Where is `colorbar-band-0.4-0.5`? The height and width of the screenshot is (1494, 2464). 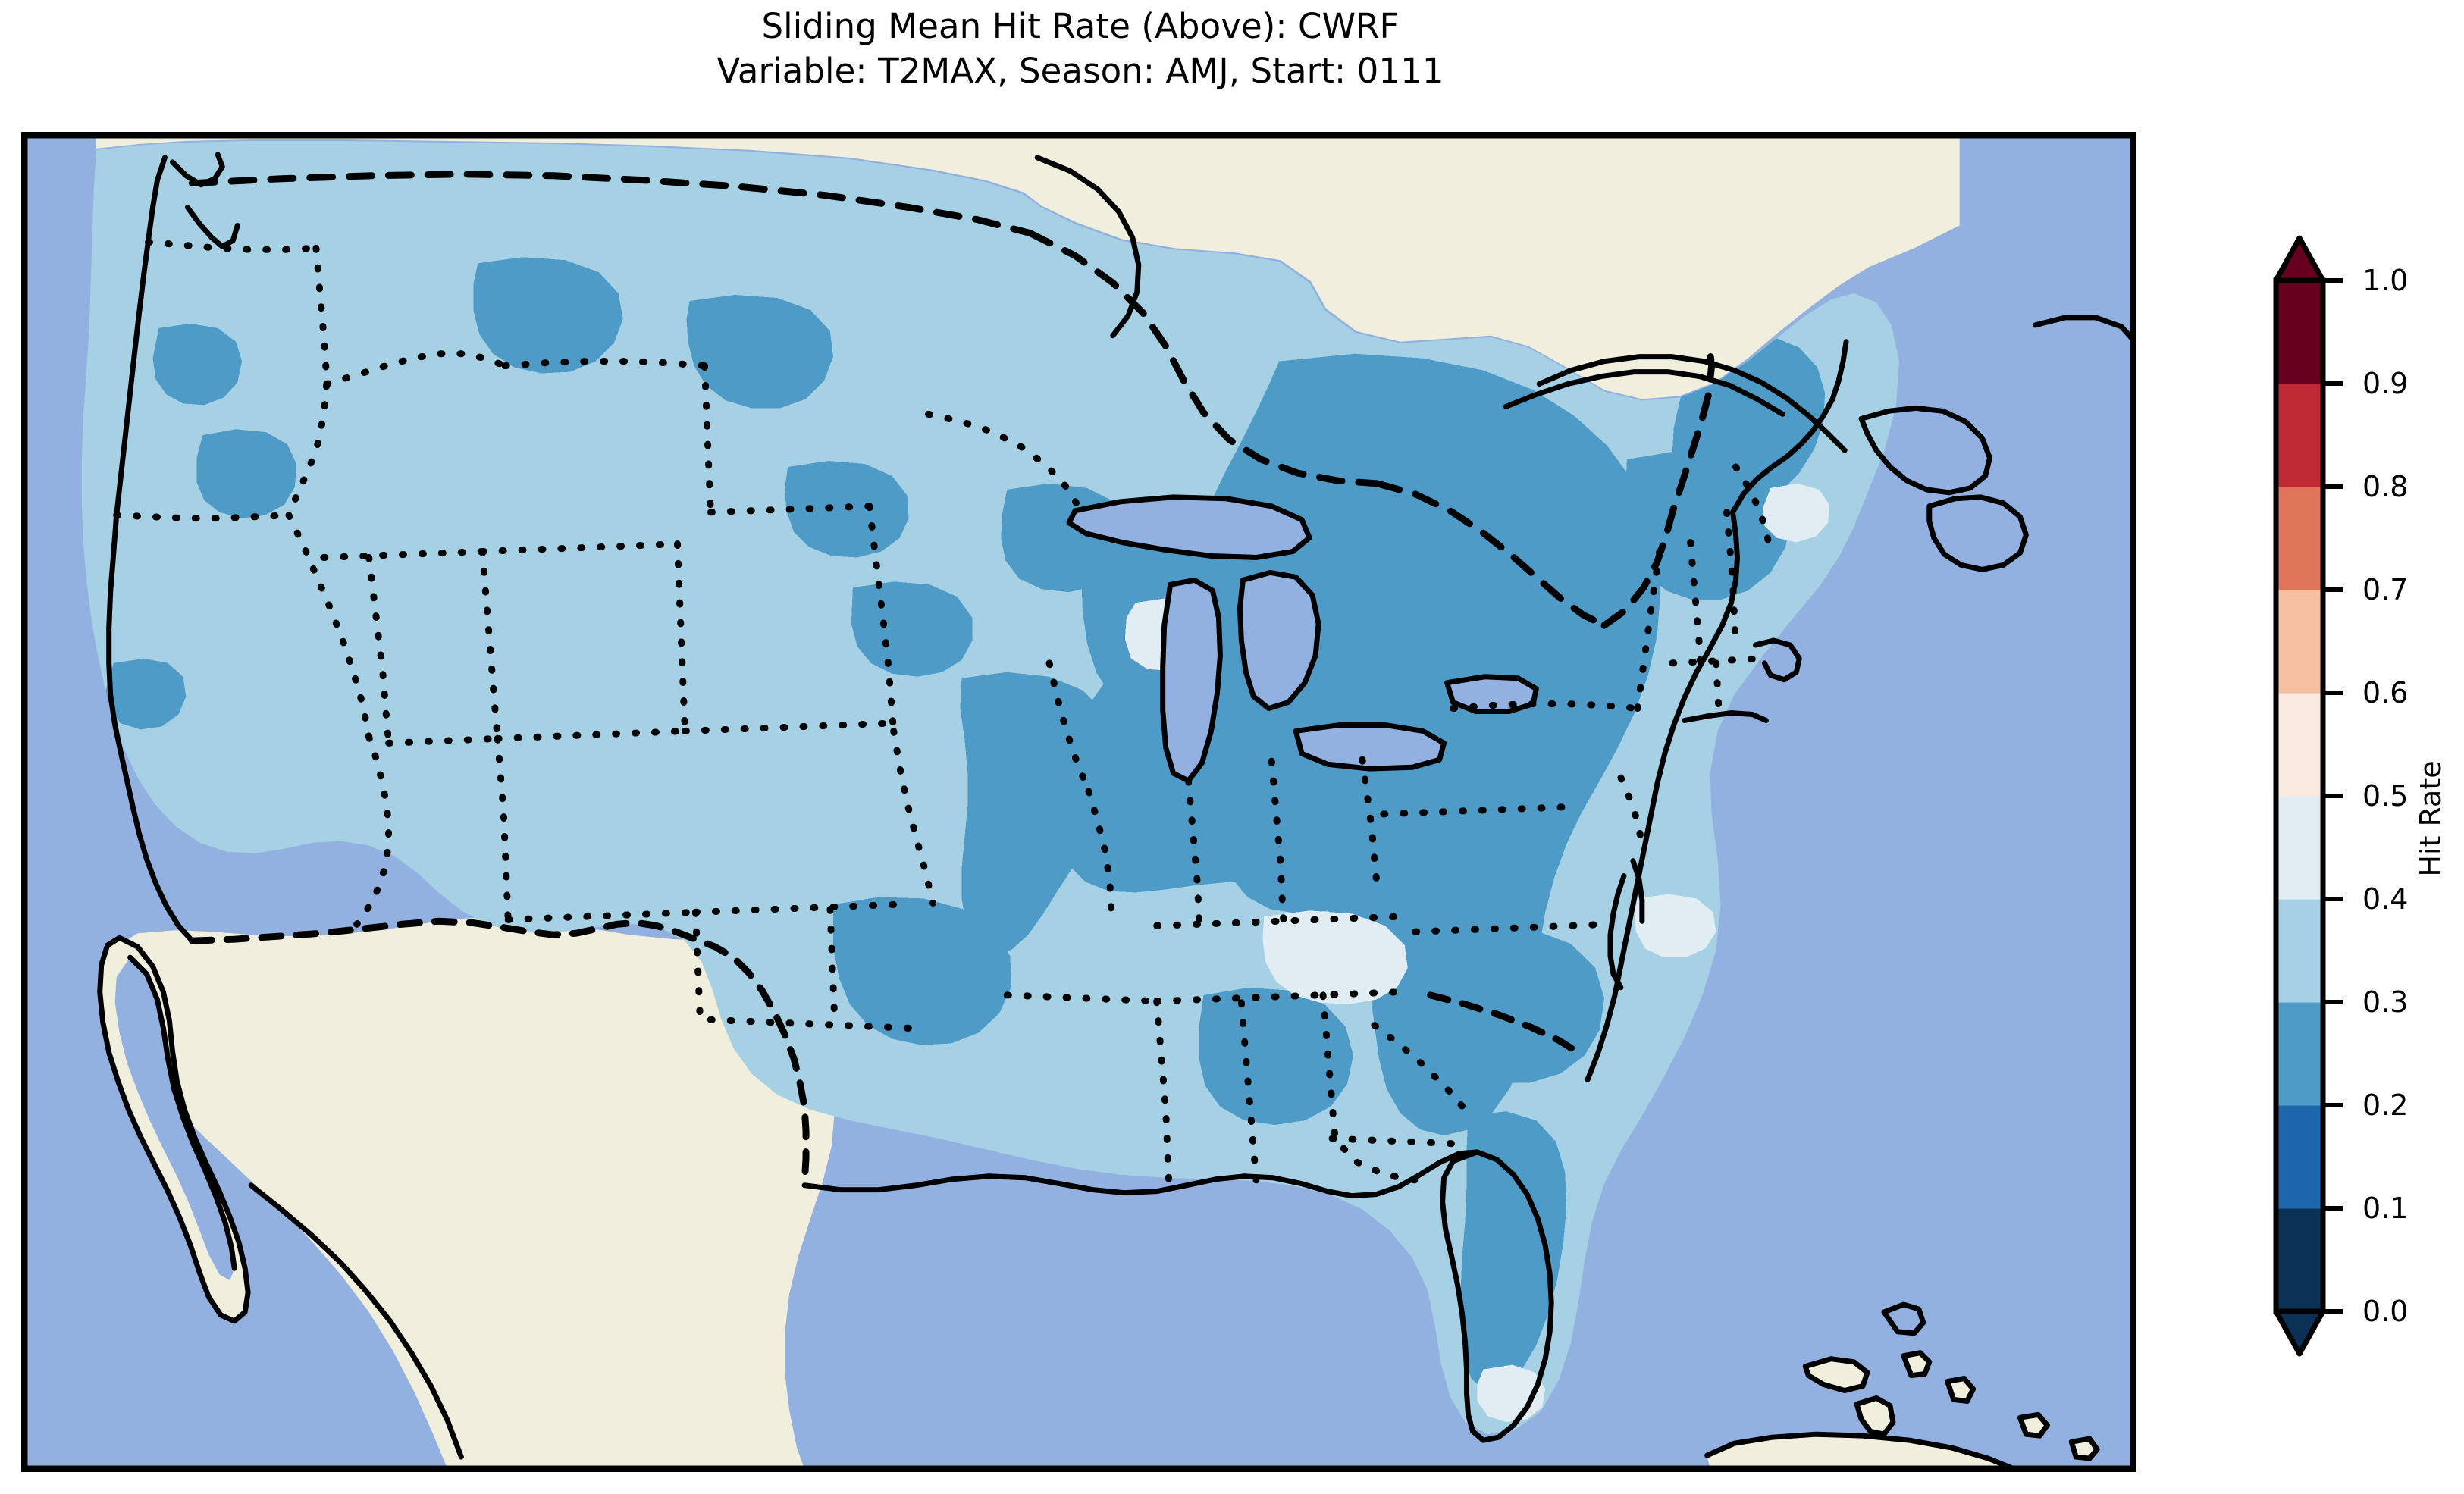 colorbar-band-0.4-0.5 is located at coordinates (2300, 848).